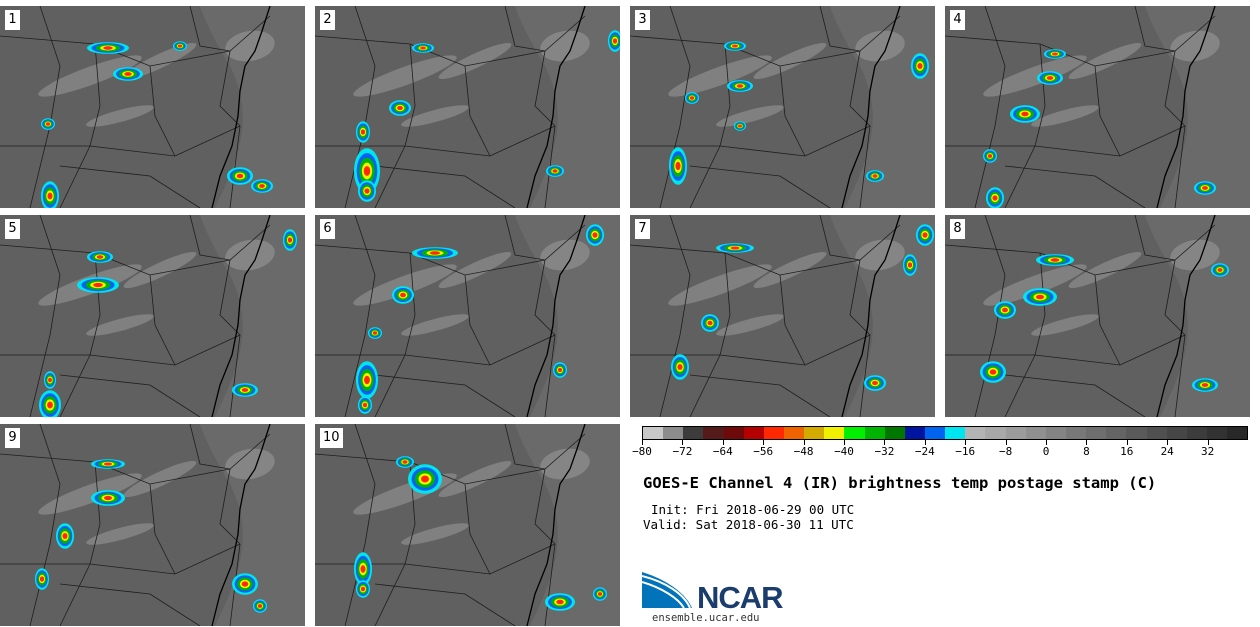 This screenshot has height=627, width=1260. Describe the element at coordinates (467, 316) in the screenshot. I see `stamp-panel-6: 6` at that location.